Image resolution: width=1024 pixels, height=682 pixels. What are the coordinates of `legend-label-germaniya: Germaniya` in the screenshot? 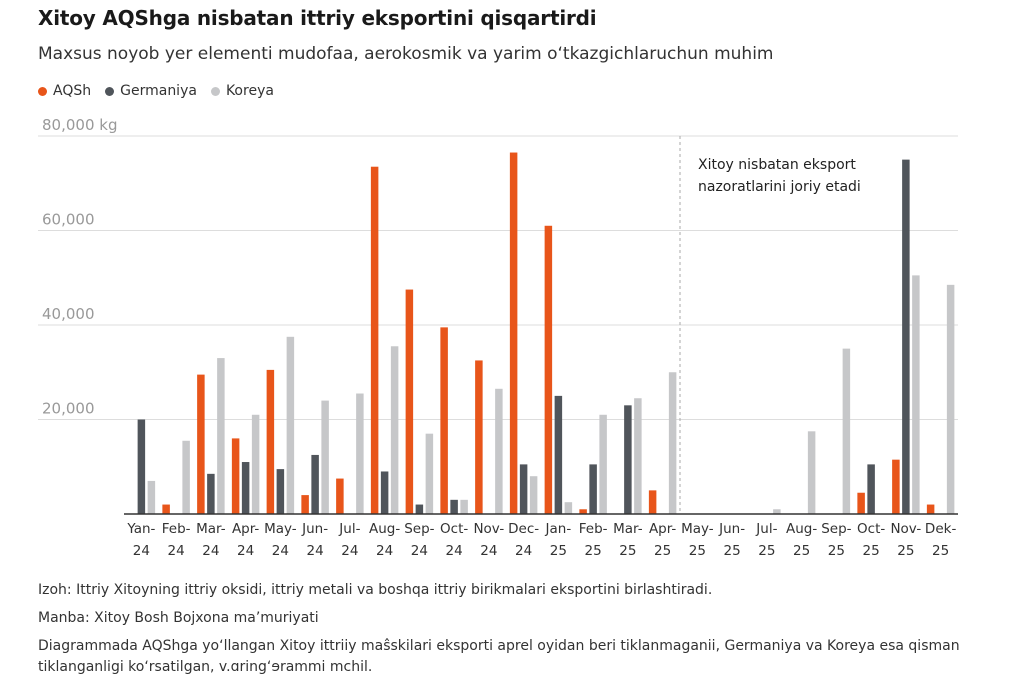 It's located at (158, 91).